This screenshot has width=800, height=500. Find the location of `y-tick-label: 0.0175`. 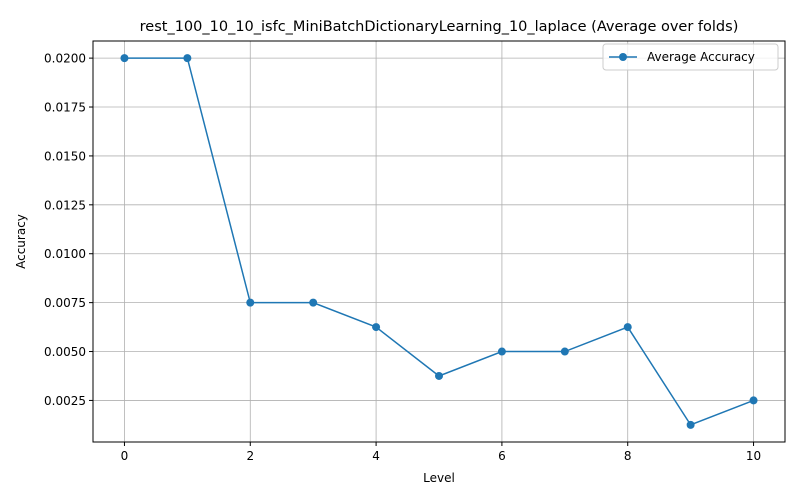

y-tick-label: 0.0175 is located at coordinates (65, 108).